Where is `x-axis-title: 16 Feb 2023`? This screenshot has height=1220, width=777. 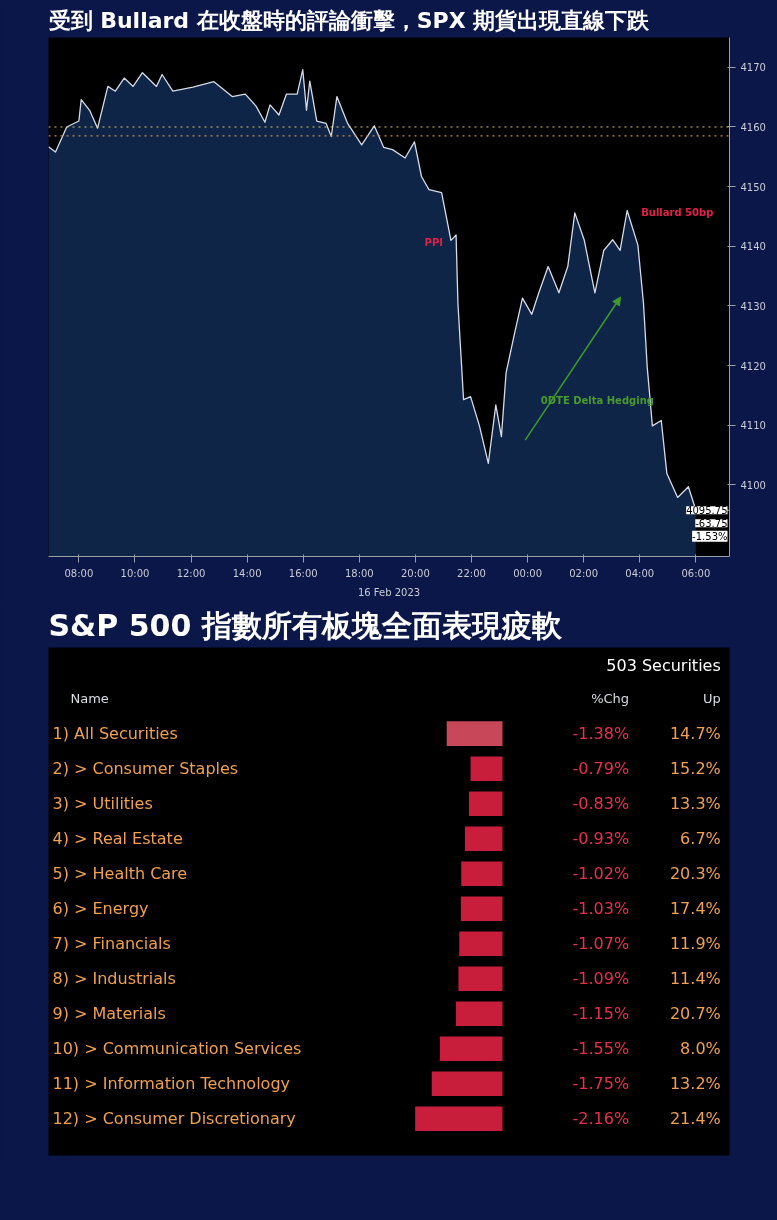
x-axis-title: 16 Feb 2023 is located at coordinates (389, 592).